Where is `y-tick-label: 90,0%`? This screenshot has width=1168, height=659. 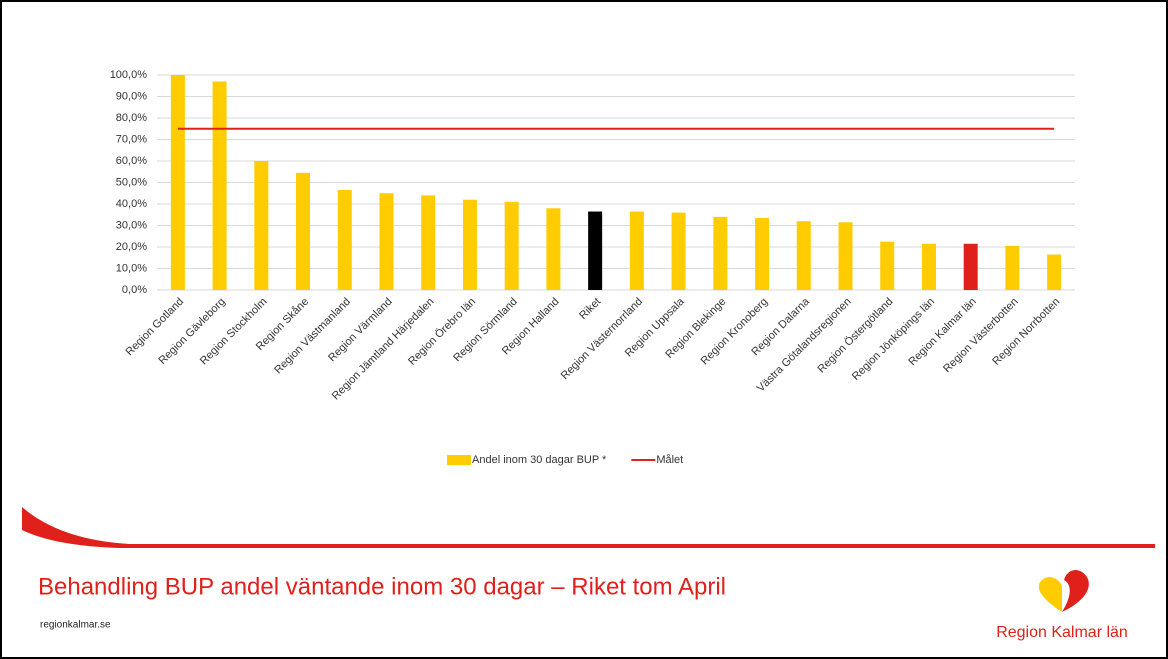 y-tick-label: 90,0% is located at coordinates (131, 96).